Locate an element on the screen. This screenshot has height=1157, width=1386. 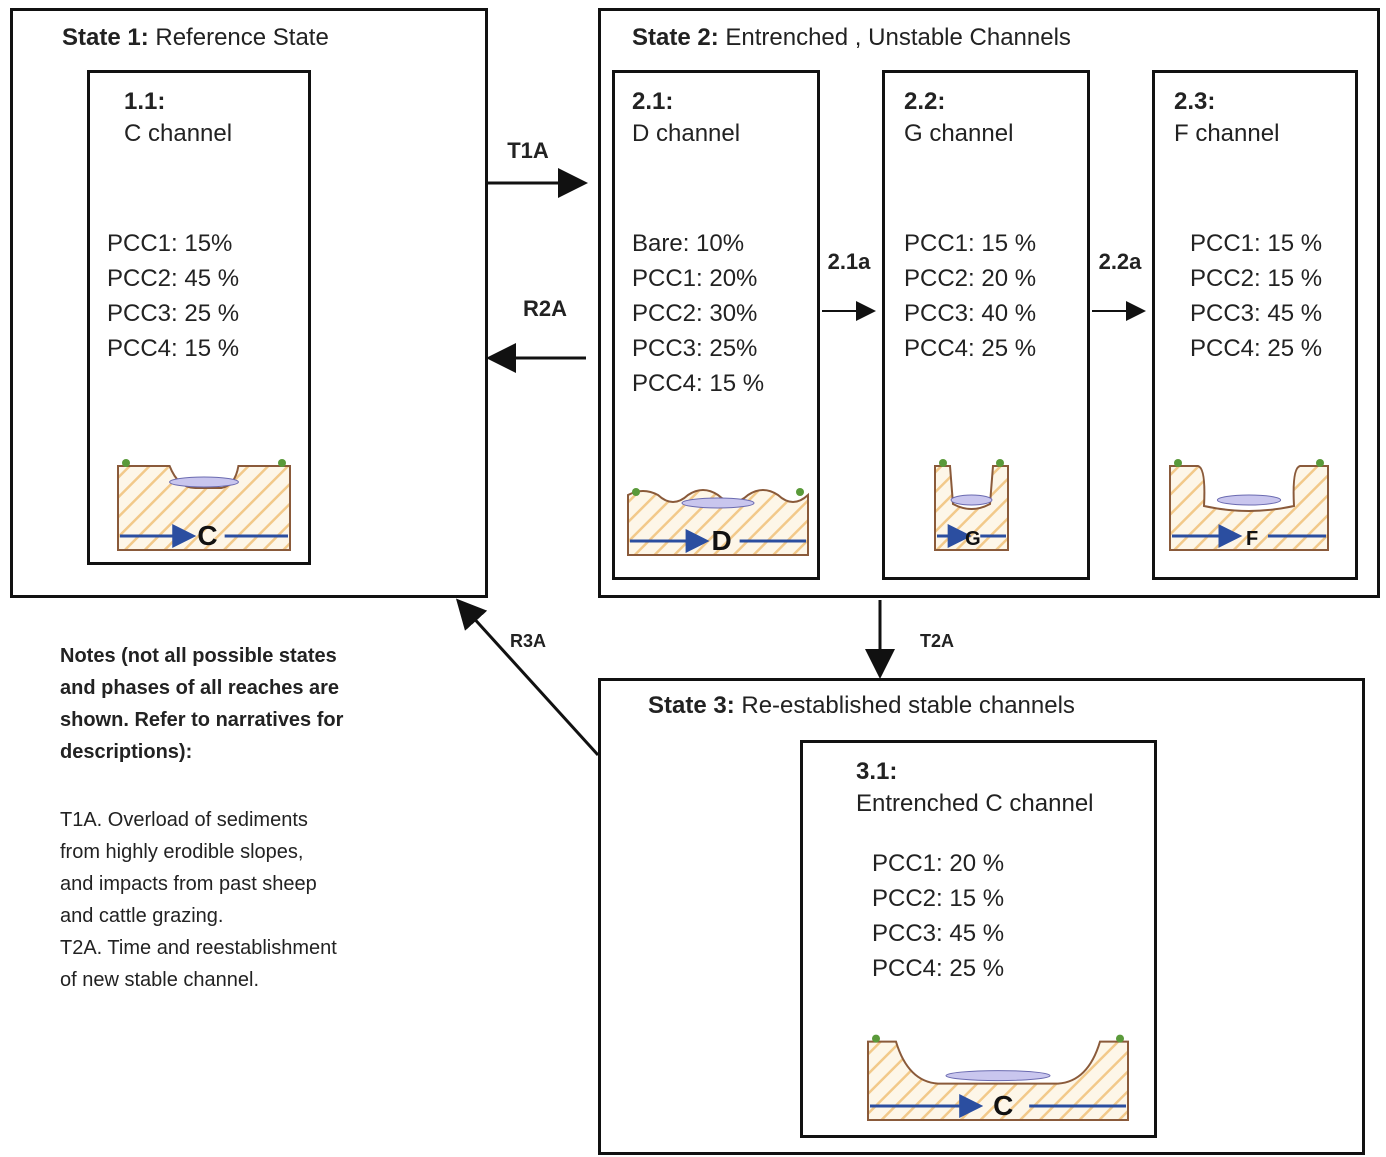
transition-label: R3A is located at coordinates (528, 641).